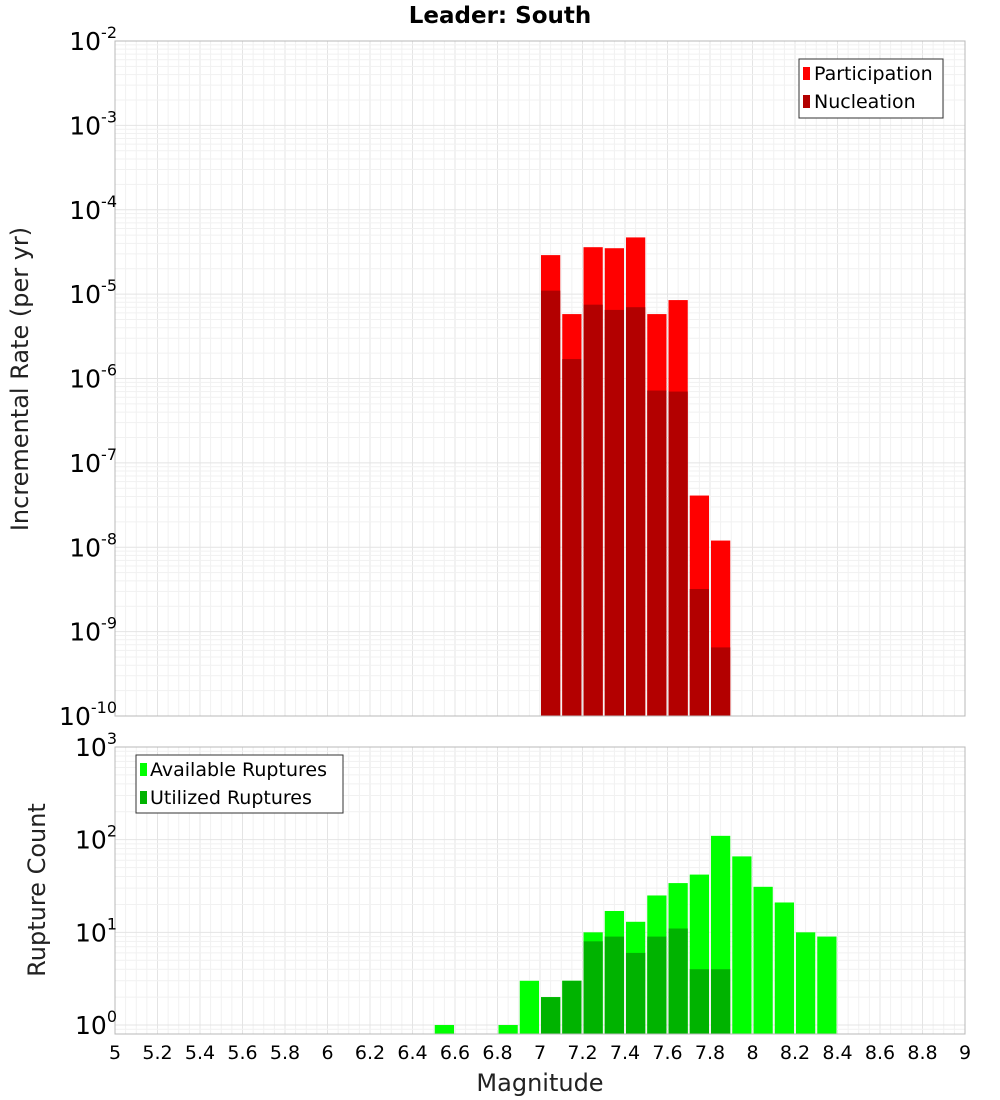  I want to click on rate-legend-box, so click(871, 88).